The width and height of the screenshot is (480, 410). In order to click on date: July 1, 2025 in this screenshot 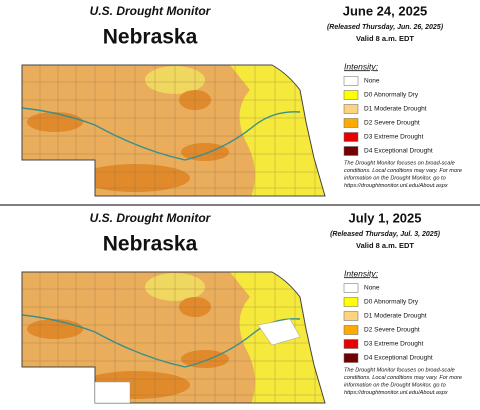, I will do `click(385, 217)`.